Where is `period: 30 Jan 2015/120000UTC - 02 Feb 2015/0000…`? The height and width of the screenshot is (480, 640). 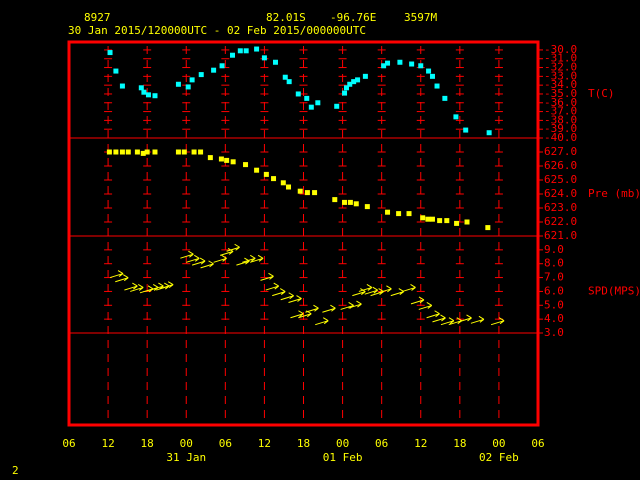
period: 30 Jan 2015/120000UTC - 02 Feb 2015/0000… is located at coordinates (217, 30).